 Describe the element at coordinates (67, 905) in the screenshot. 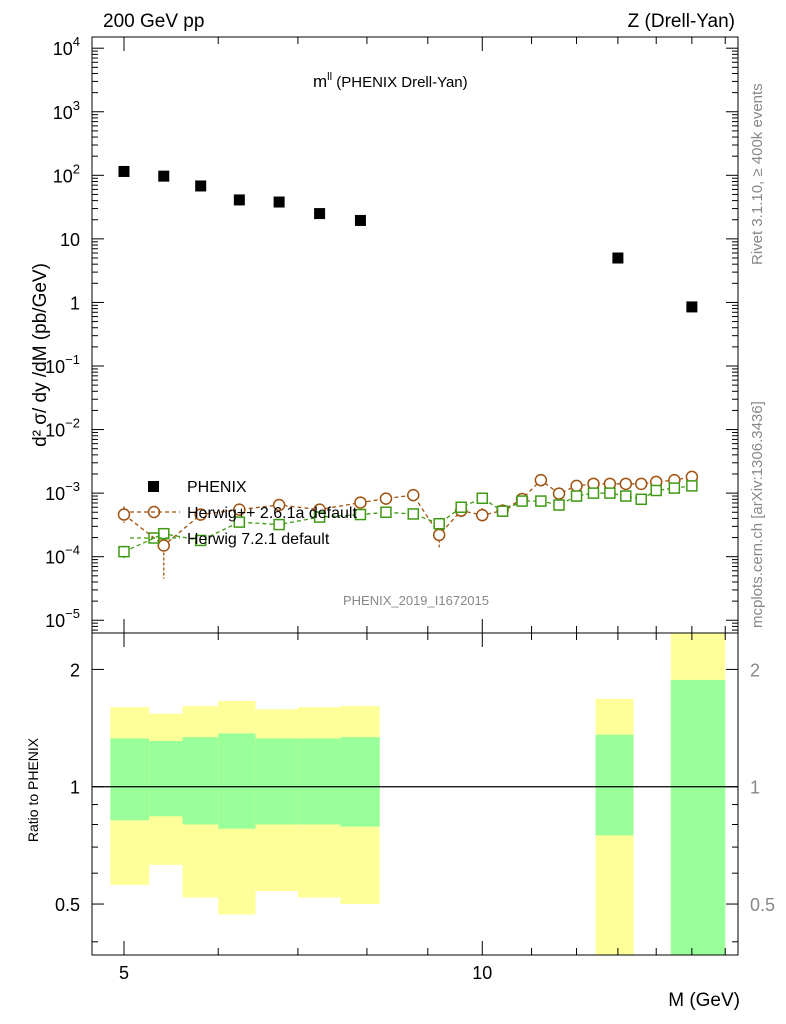

I see `ratio-y-tick-label: 0.5` at that location.